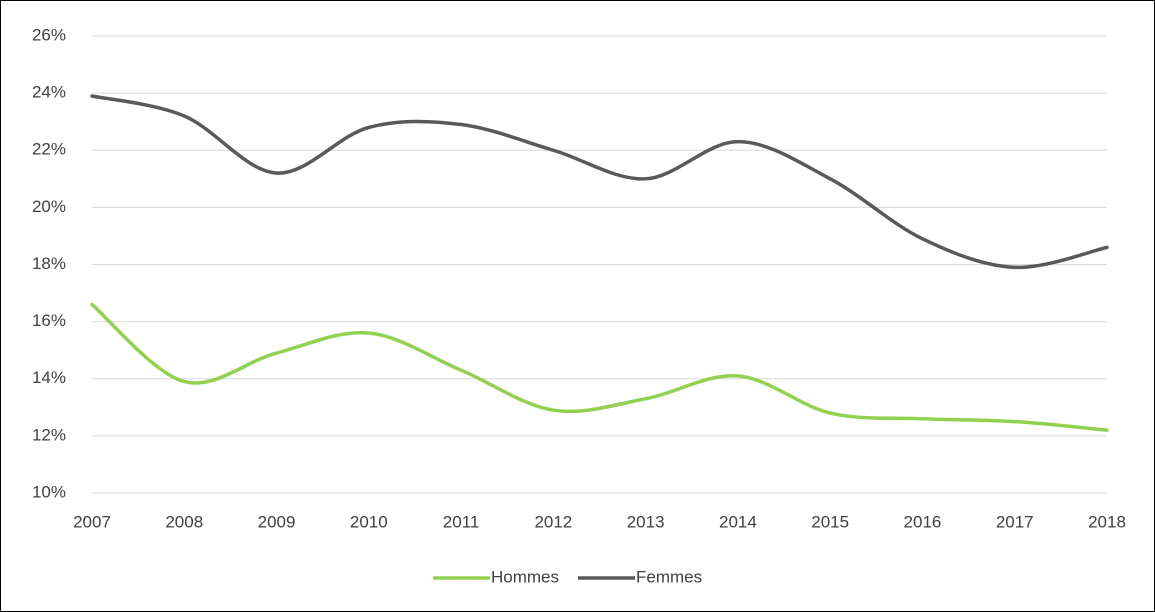  Describe the element at coordinates (669, 576) in the screenshot. I see `legend-label: Femmes` at that location.